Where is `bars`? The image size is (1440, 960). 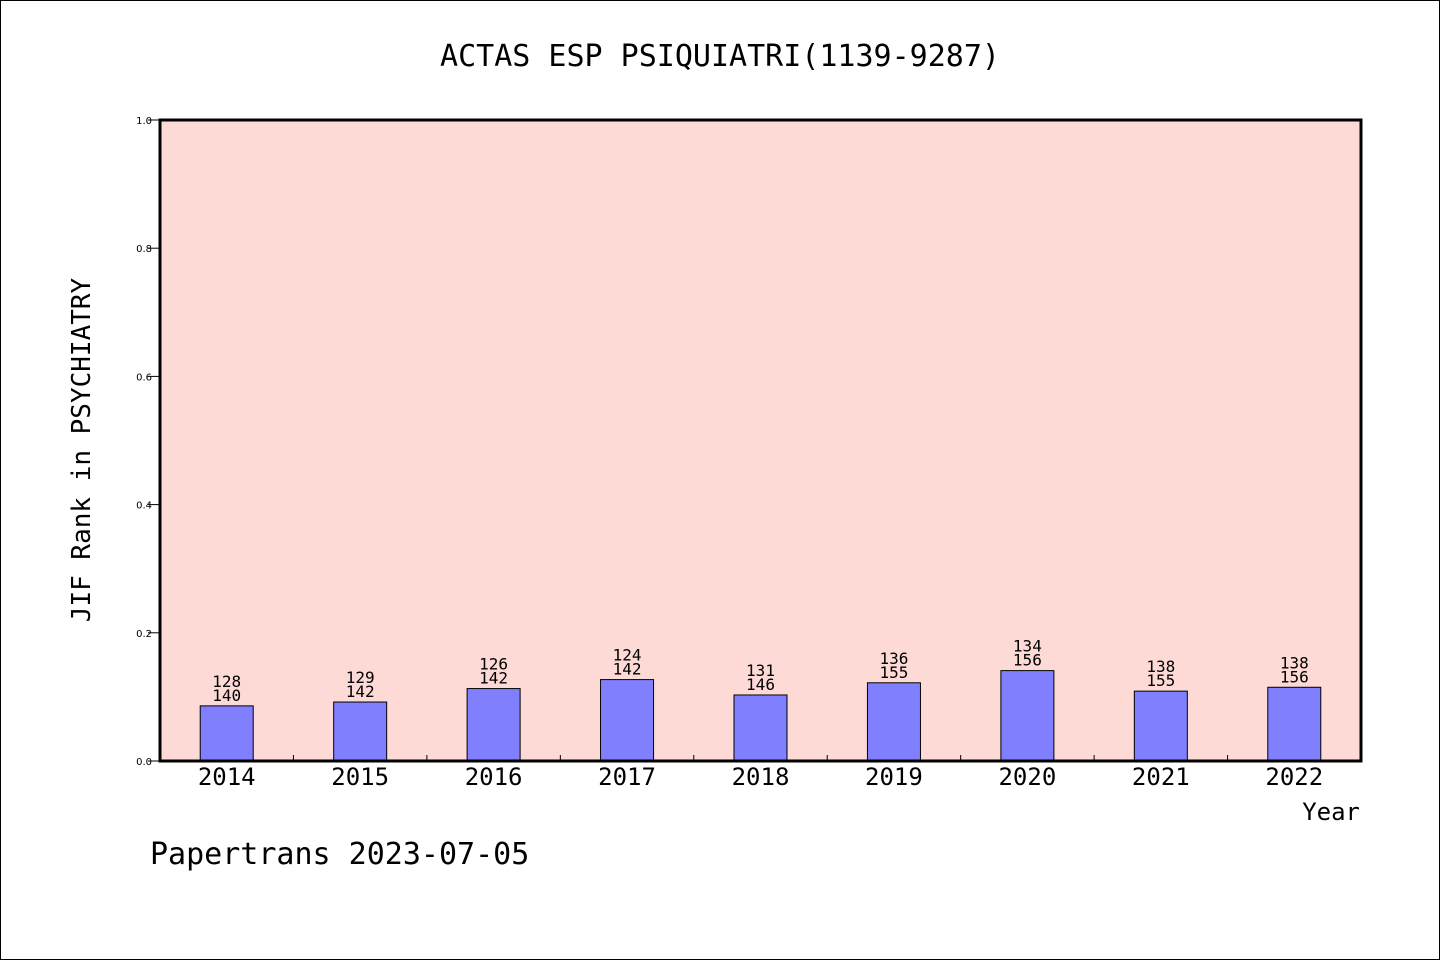
bars is located at coordinates (760, 716).